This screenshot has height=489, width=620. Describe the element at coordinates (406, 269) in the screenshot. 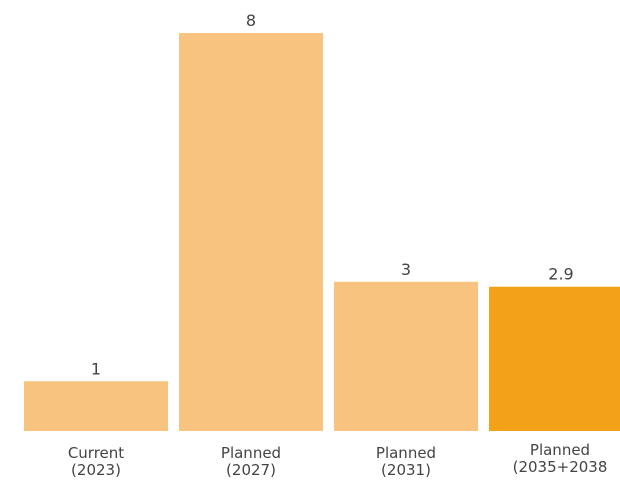

I see `value-label-3: 3` at that location.